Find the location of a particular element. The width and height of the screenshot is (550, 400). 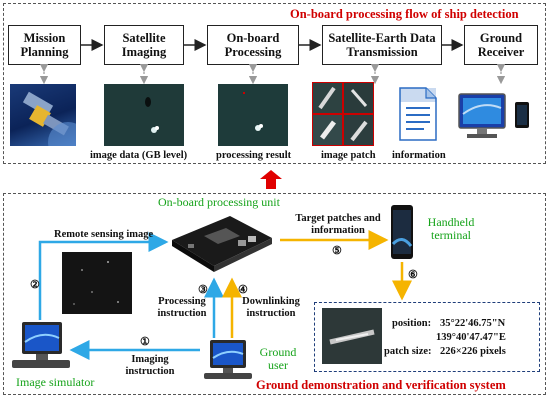

step-ground-receiver: Ground Receiver is located at coordinates (501, 45).